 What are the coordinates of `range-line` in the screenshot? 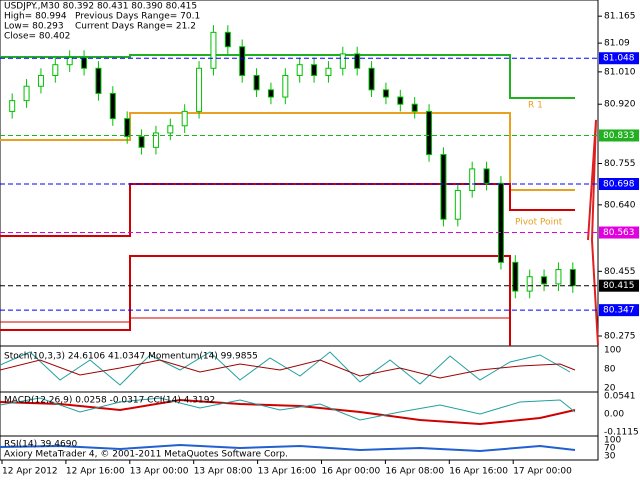 It's located at (255, 320).